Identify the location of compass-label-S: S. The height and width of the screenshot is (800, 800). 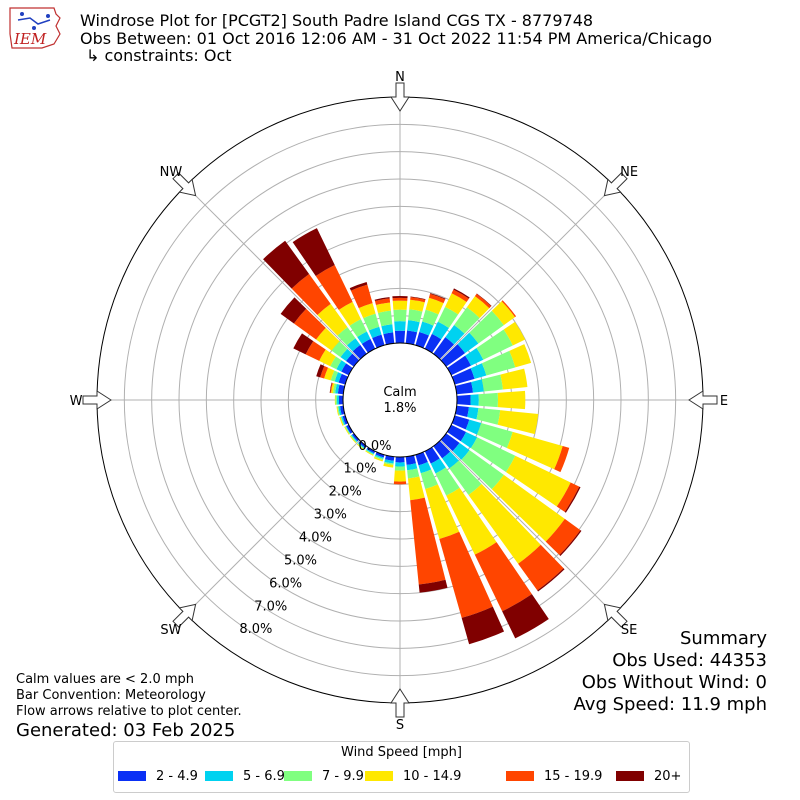
(400, 725).